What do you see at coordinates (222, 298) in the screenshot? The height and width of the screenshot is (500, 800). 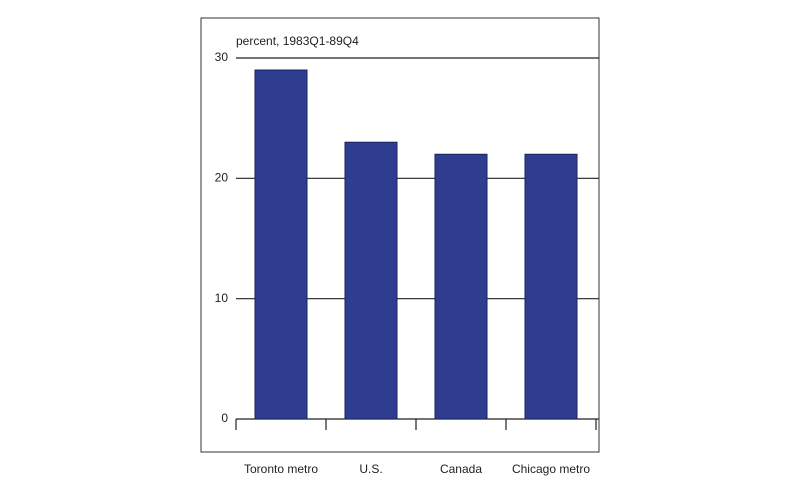 I see `y-tick-label: 10` at bounding box center [222, 298].